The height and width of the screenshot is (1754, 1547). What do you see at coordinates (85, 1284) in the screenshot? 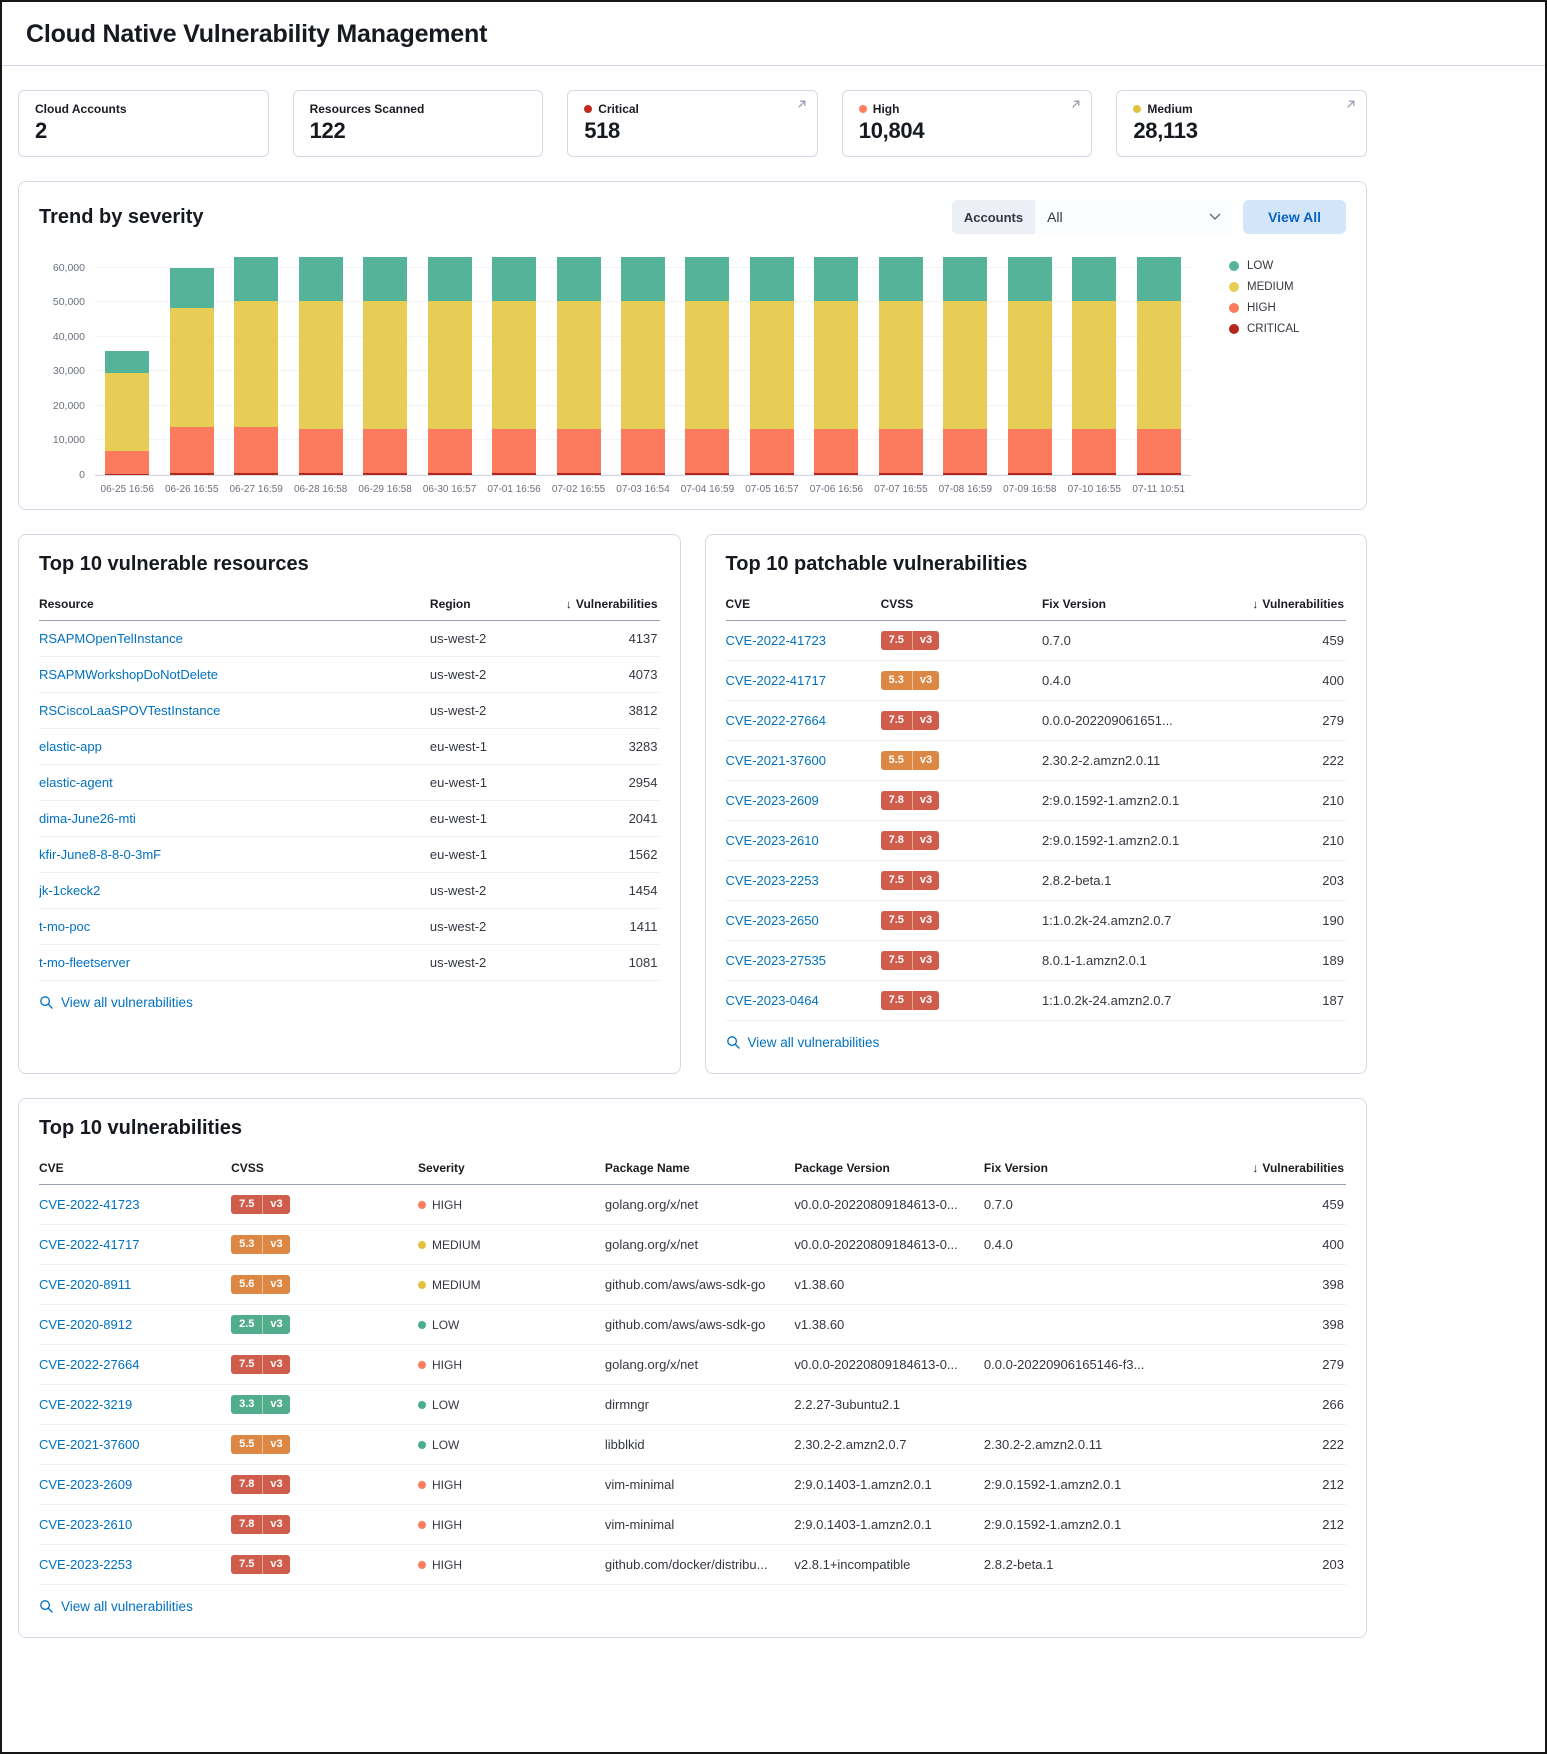
I see `cve-link: CVE-2020-8911` at bounding box center [85, 1284].